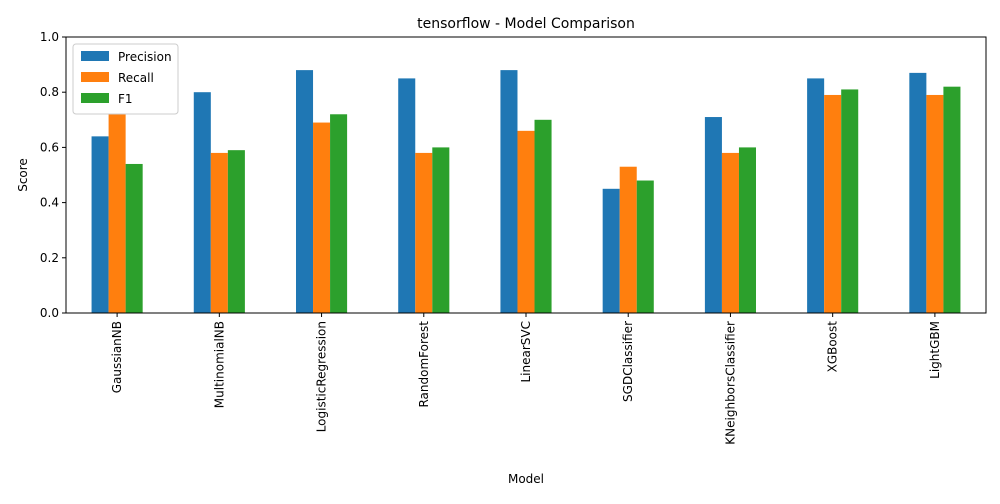 The height and width of the screenshot is (504, 1000). I want to click on x-axis-label: Model, so click(526, 479).